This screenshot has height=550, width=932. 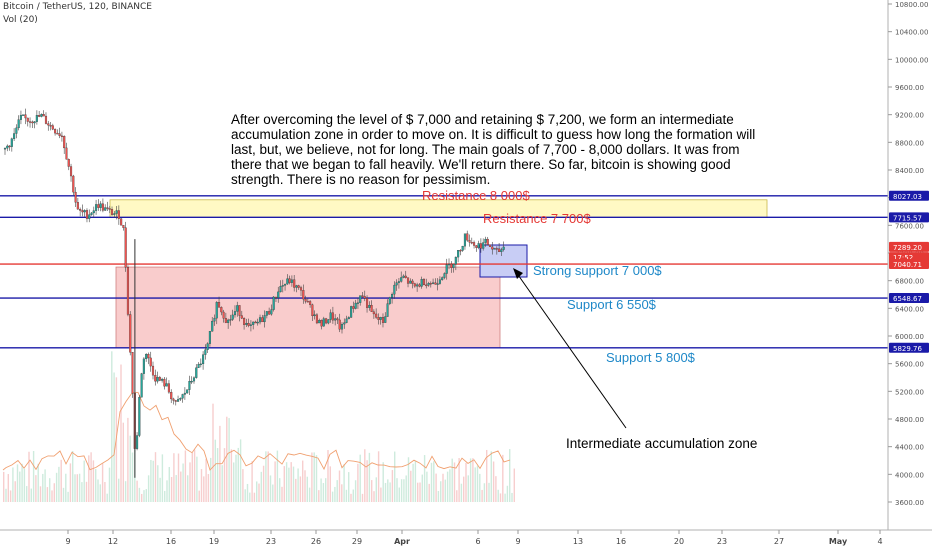 What do you see at coordinates (909, 420) in the screenshot?
I see `y-tick-label: 4800.00` at bounding box center [909, 420].